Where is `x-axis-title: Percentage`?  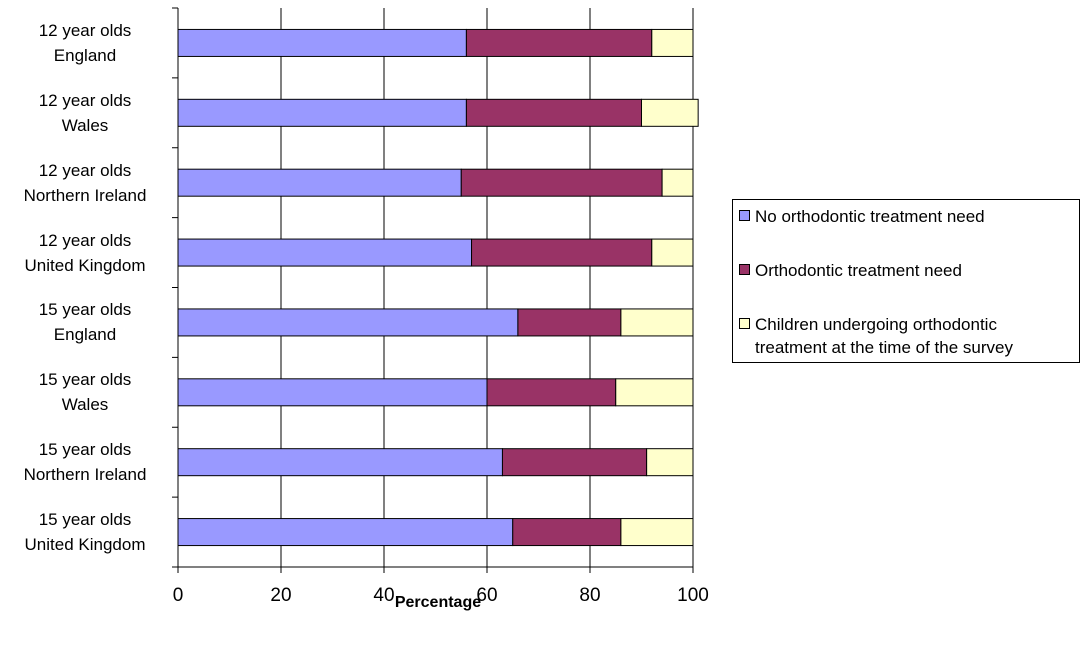 x-axis-title: Percentage is located at coordinates (438, 602).